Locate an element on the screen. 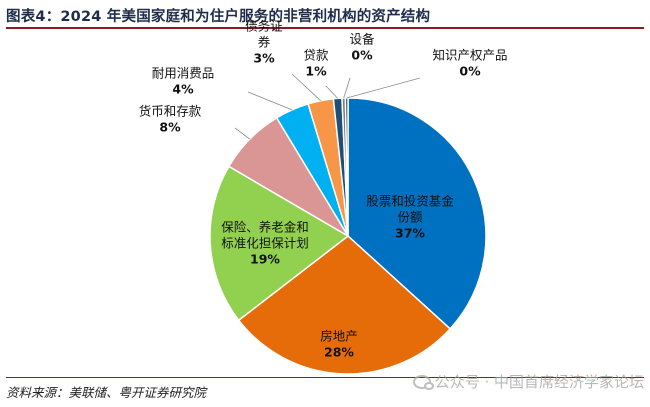  slice-label-3: 保险、养老金和 is located at coordinates (265, 227).